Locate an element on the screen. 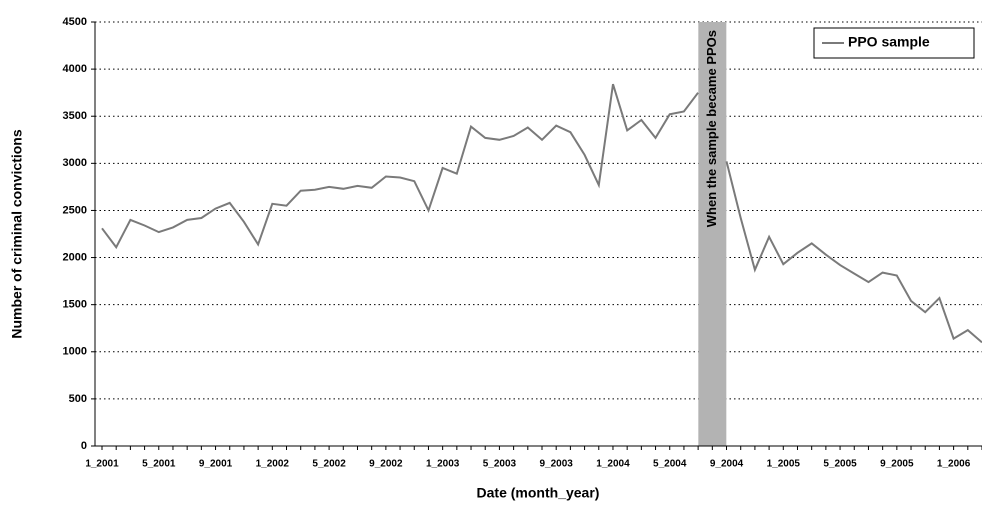  y-tick-label: 500 is located at coordinates (78, 399).